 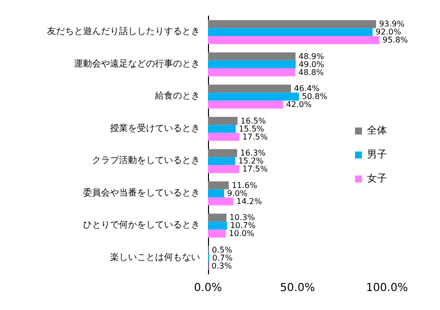 I want to click on y-tick-label: 給食のとき, so click(x=177, y=96).